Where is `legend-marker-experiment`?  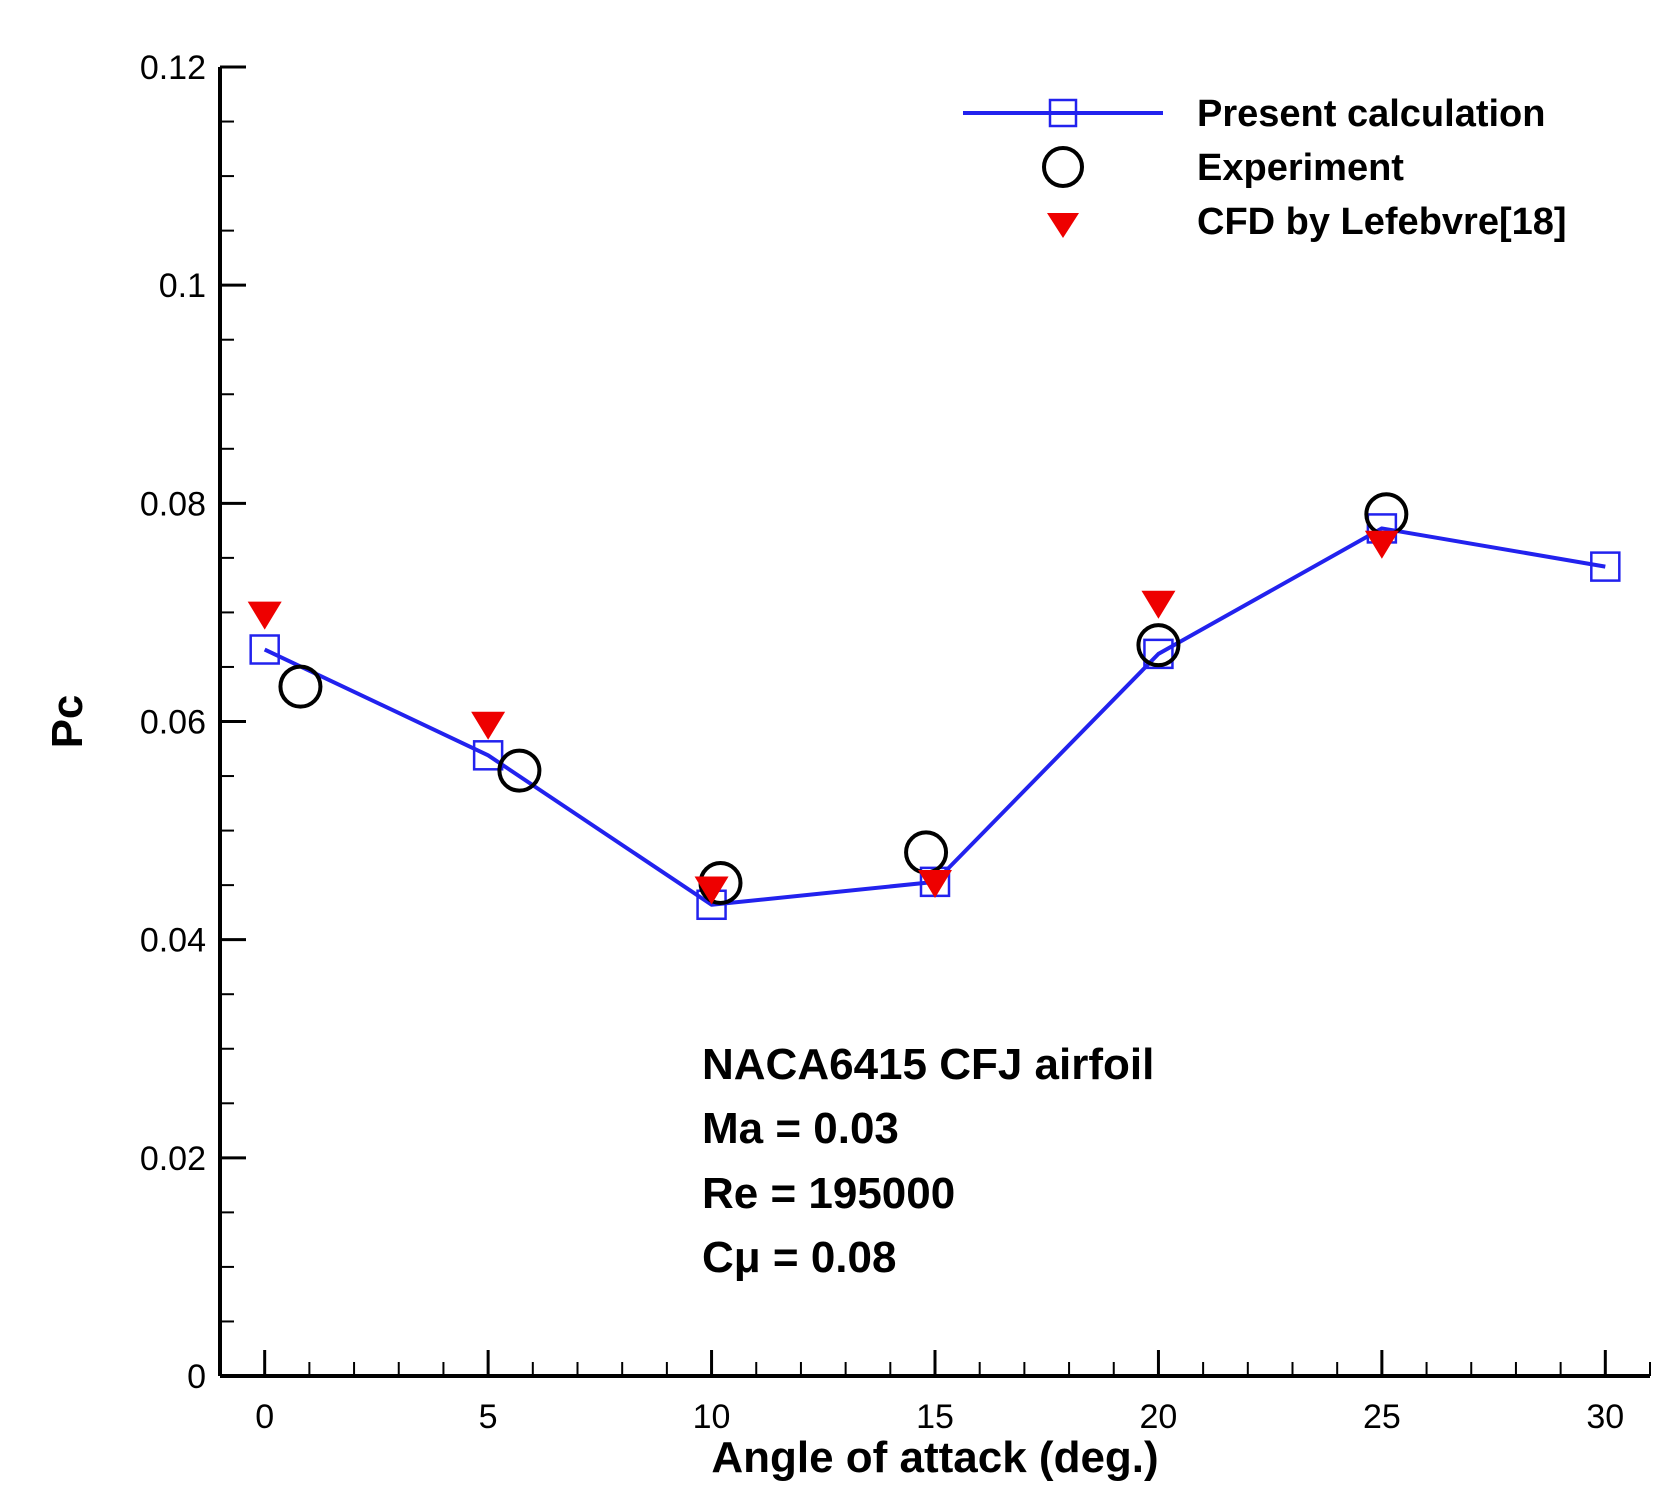 legend-marker-experiment is located at coordinates (1063, 167).